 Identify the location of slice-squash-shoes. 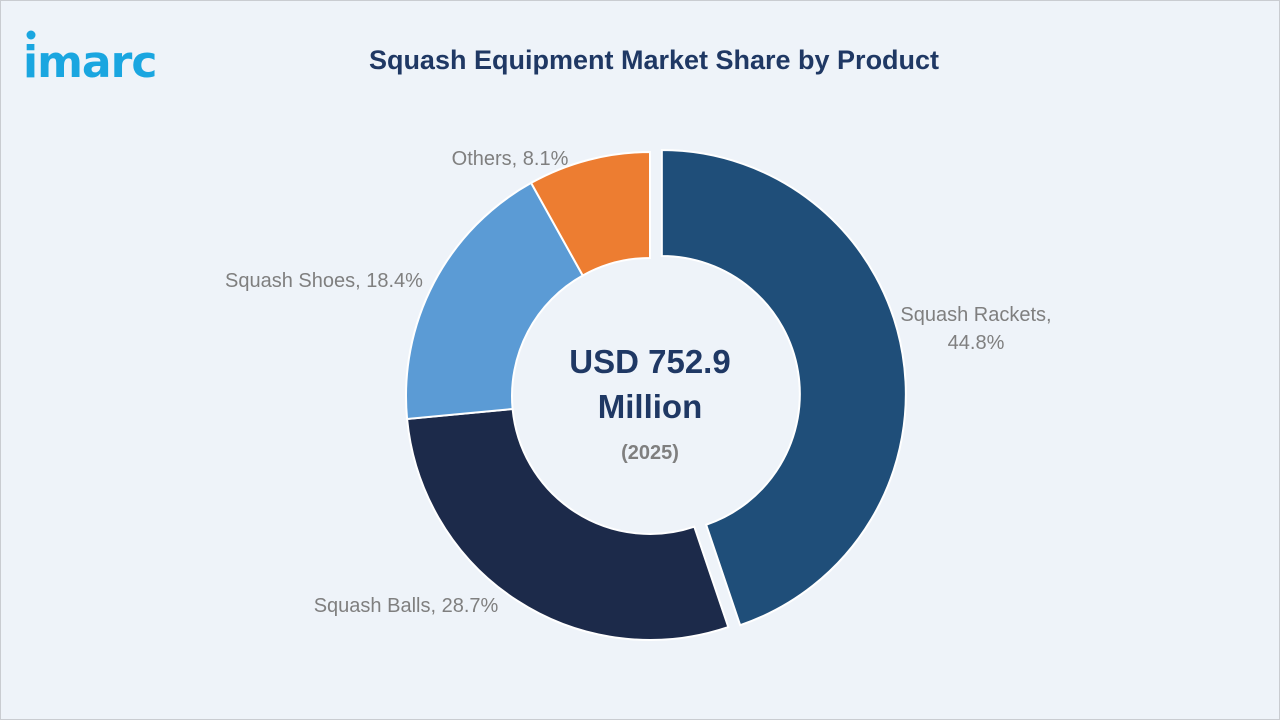
(495, 301).